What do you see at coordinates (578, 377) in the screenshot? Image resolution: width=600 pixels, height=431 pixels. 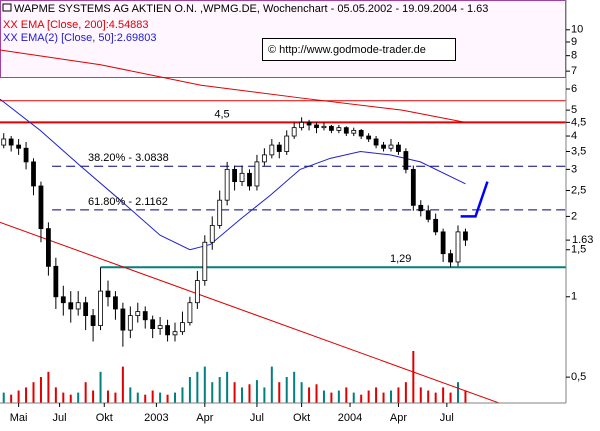 I see `y-tick-label: 0,5` at bounding box center [578, 377].